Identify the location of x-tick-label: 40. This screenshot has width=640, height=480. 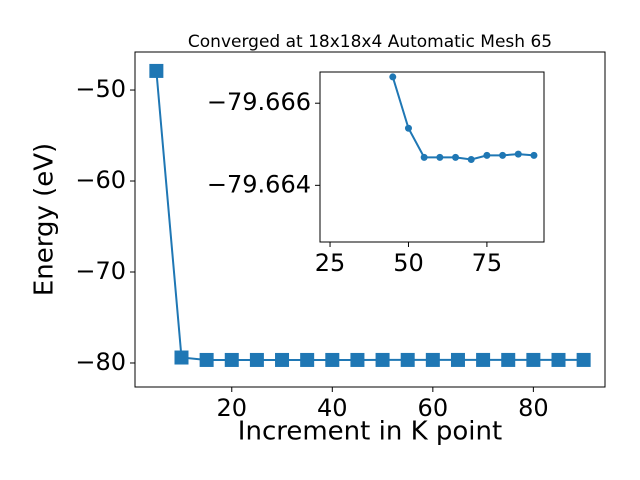
(332, 408).